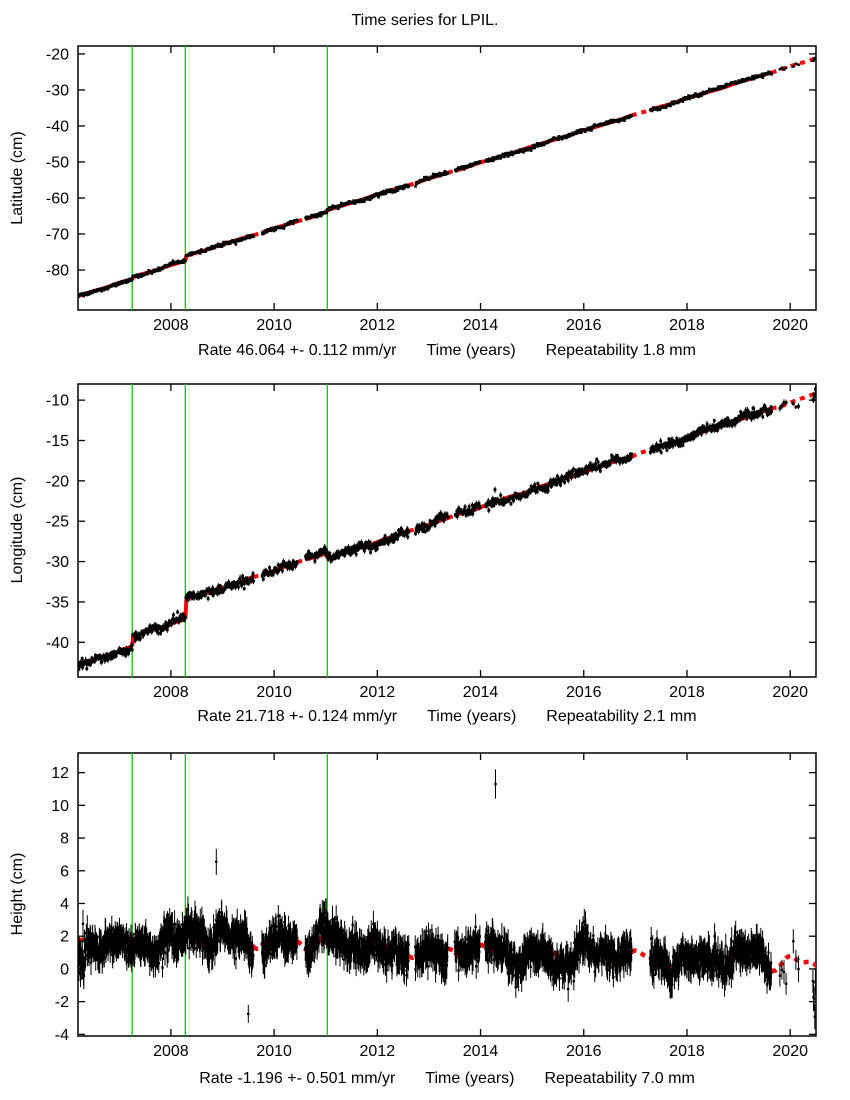 The width and height of the screenshot is (850, 1100). Describe the element at coordinates (60, 773) in the screenshot. I see `y-tick-label: 12` at that location.